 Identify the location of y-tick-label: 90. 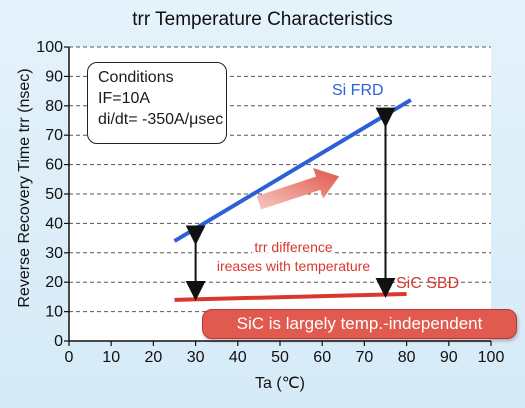
(54, 76).